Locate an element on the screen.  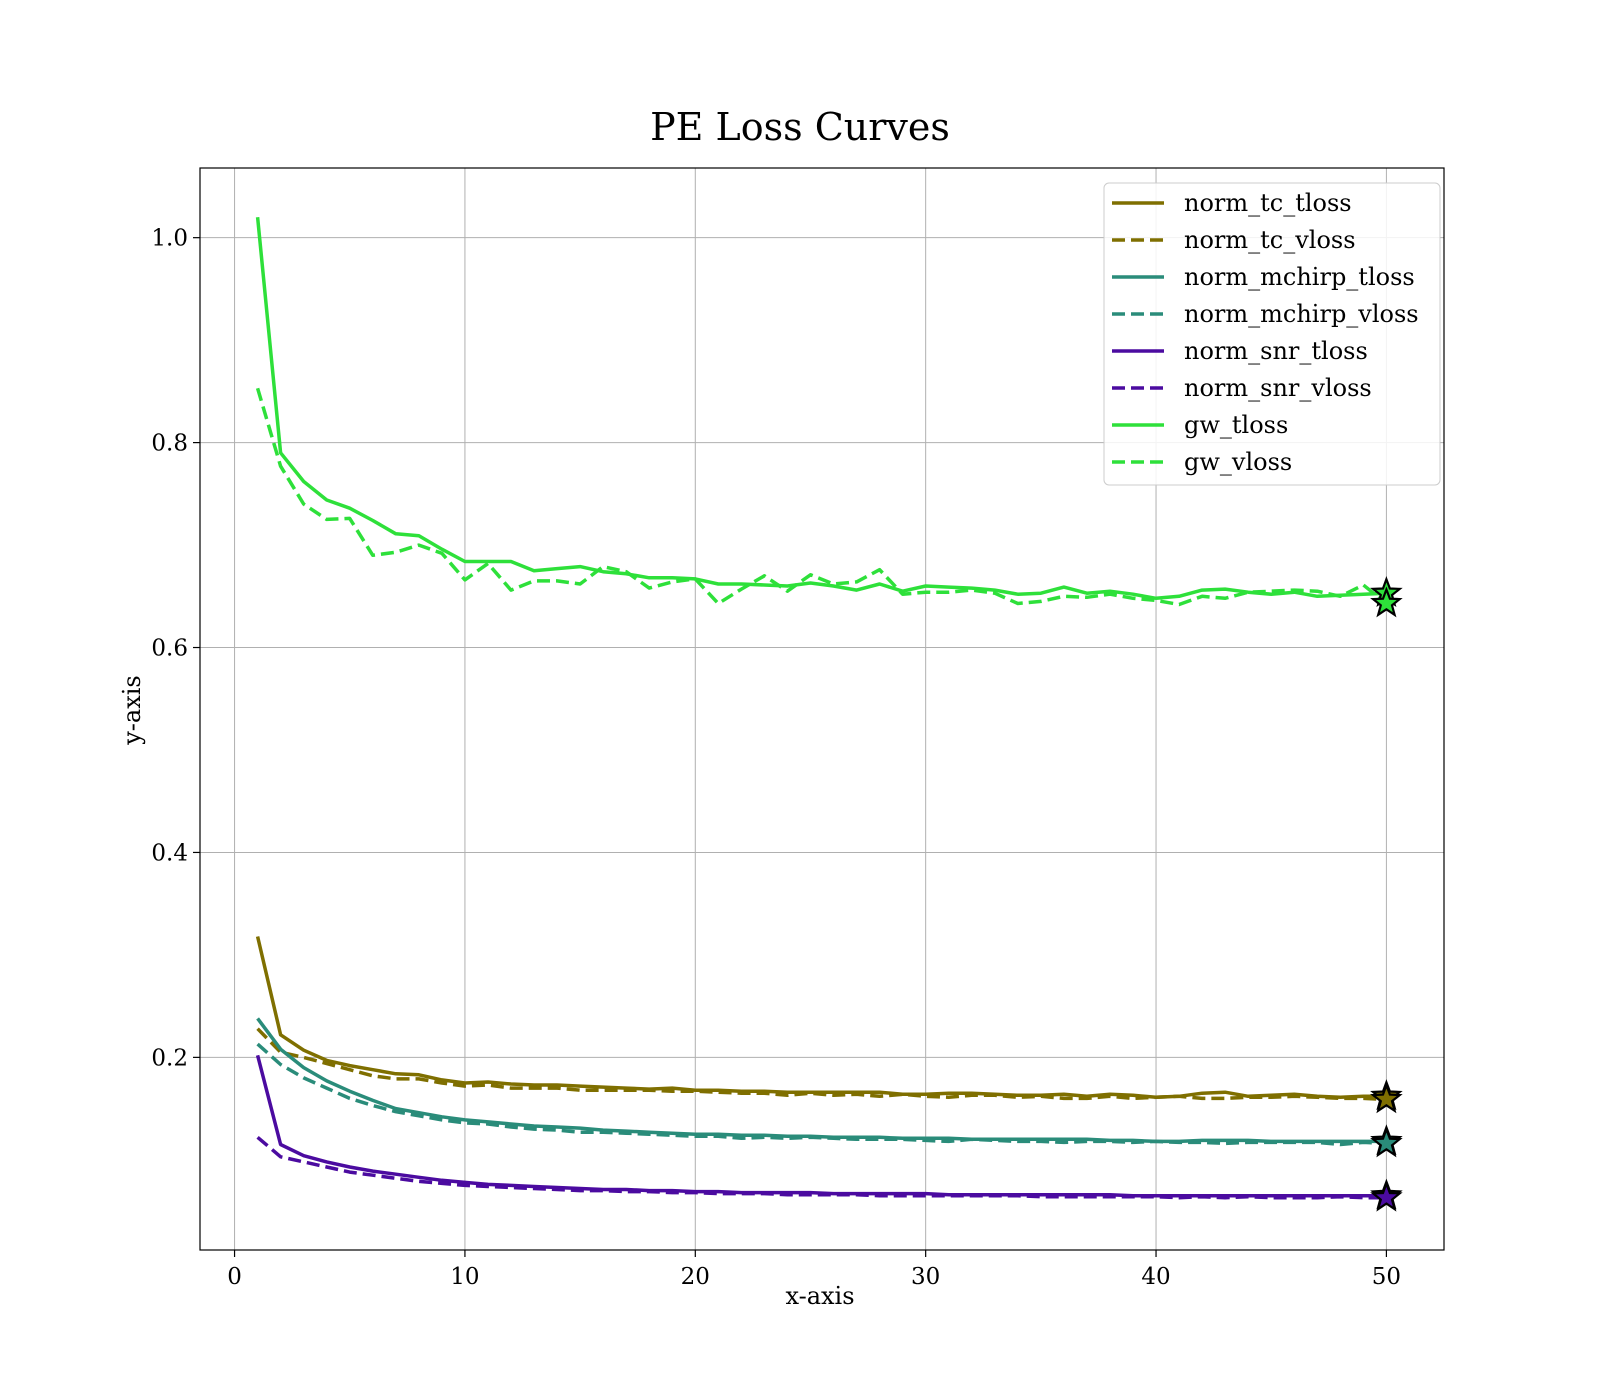
legend-label: norm_mchirp_vloss is located at coordinates (1301, 314).